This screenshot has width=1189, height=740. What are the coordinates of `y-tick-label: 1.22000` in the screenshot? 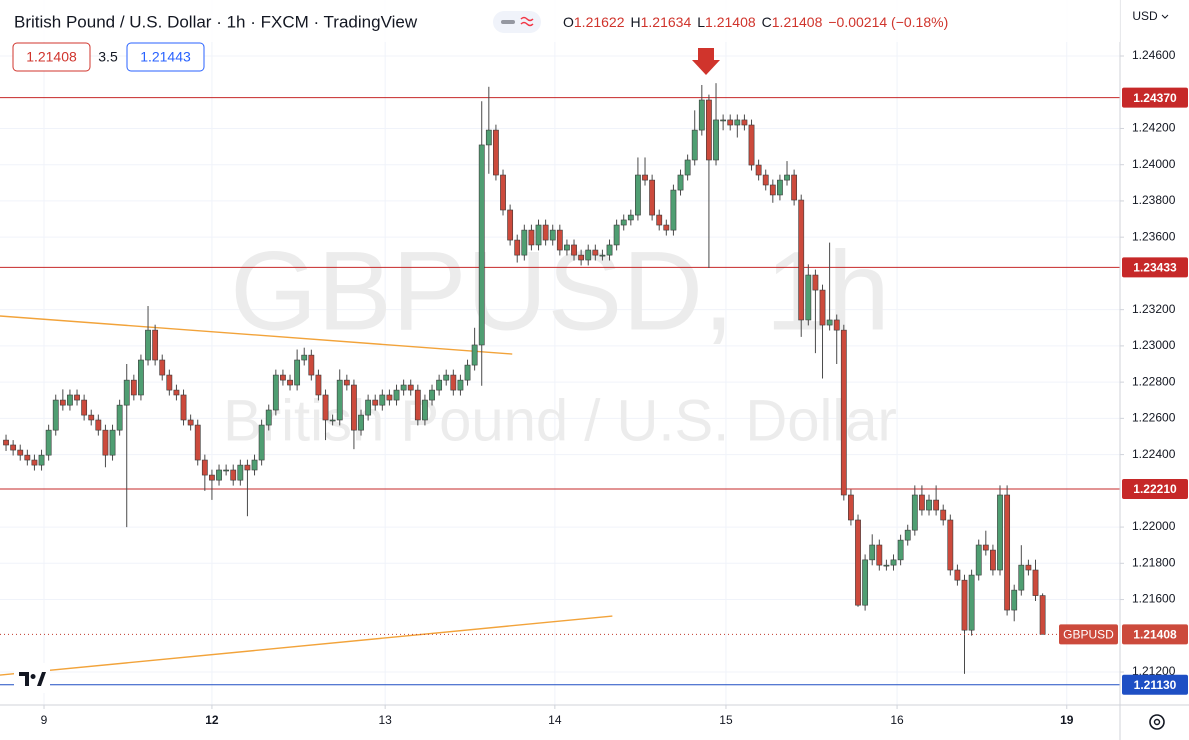 It's located at (1154, 526).